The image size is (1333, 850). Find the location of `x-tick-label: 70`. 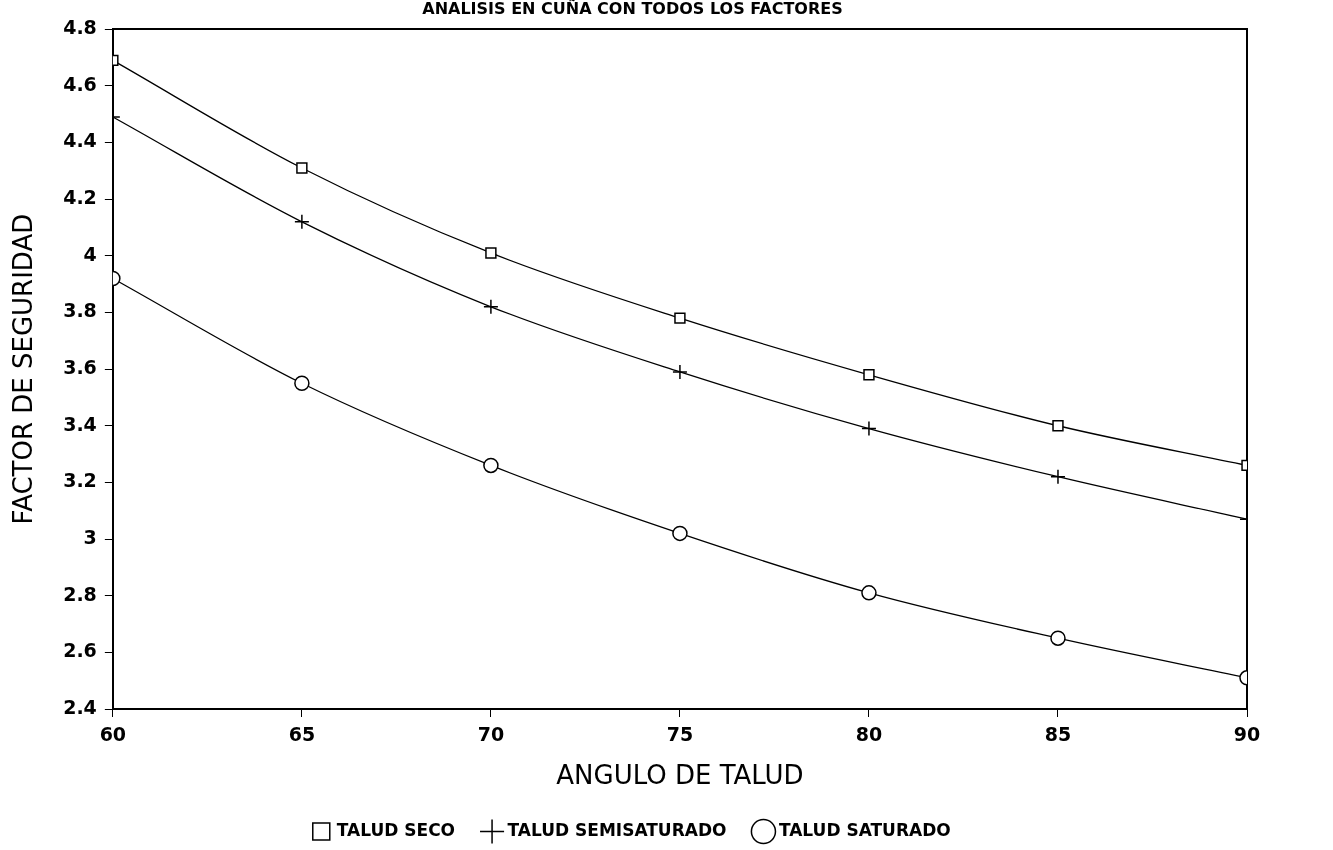

x-tick-label: 70 is located at coordinates (491, 734).